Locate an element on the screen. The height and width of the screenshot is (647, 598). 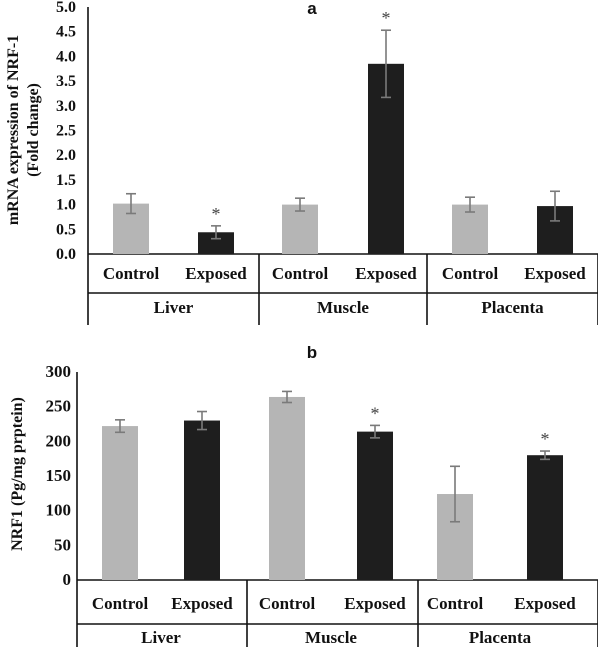
y-tick-label: 3.5 is located at coordinates (66, 81).